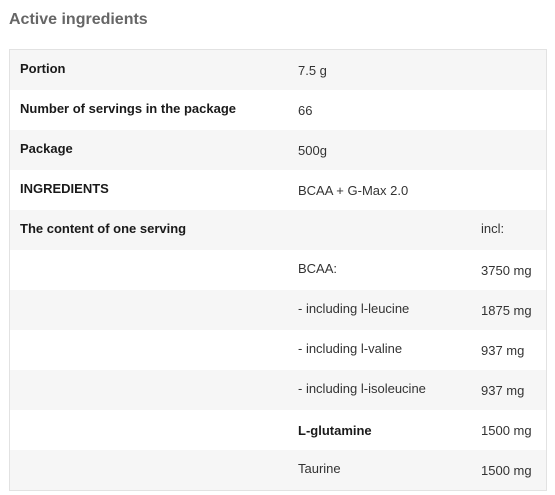  Describe the element at coordinates (305, 110) in the screenshot. I see `row-value: 66` at that location.